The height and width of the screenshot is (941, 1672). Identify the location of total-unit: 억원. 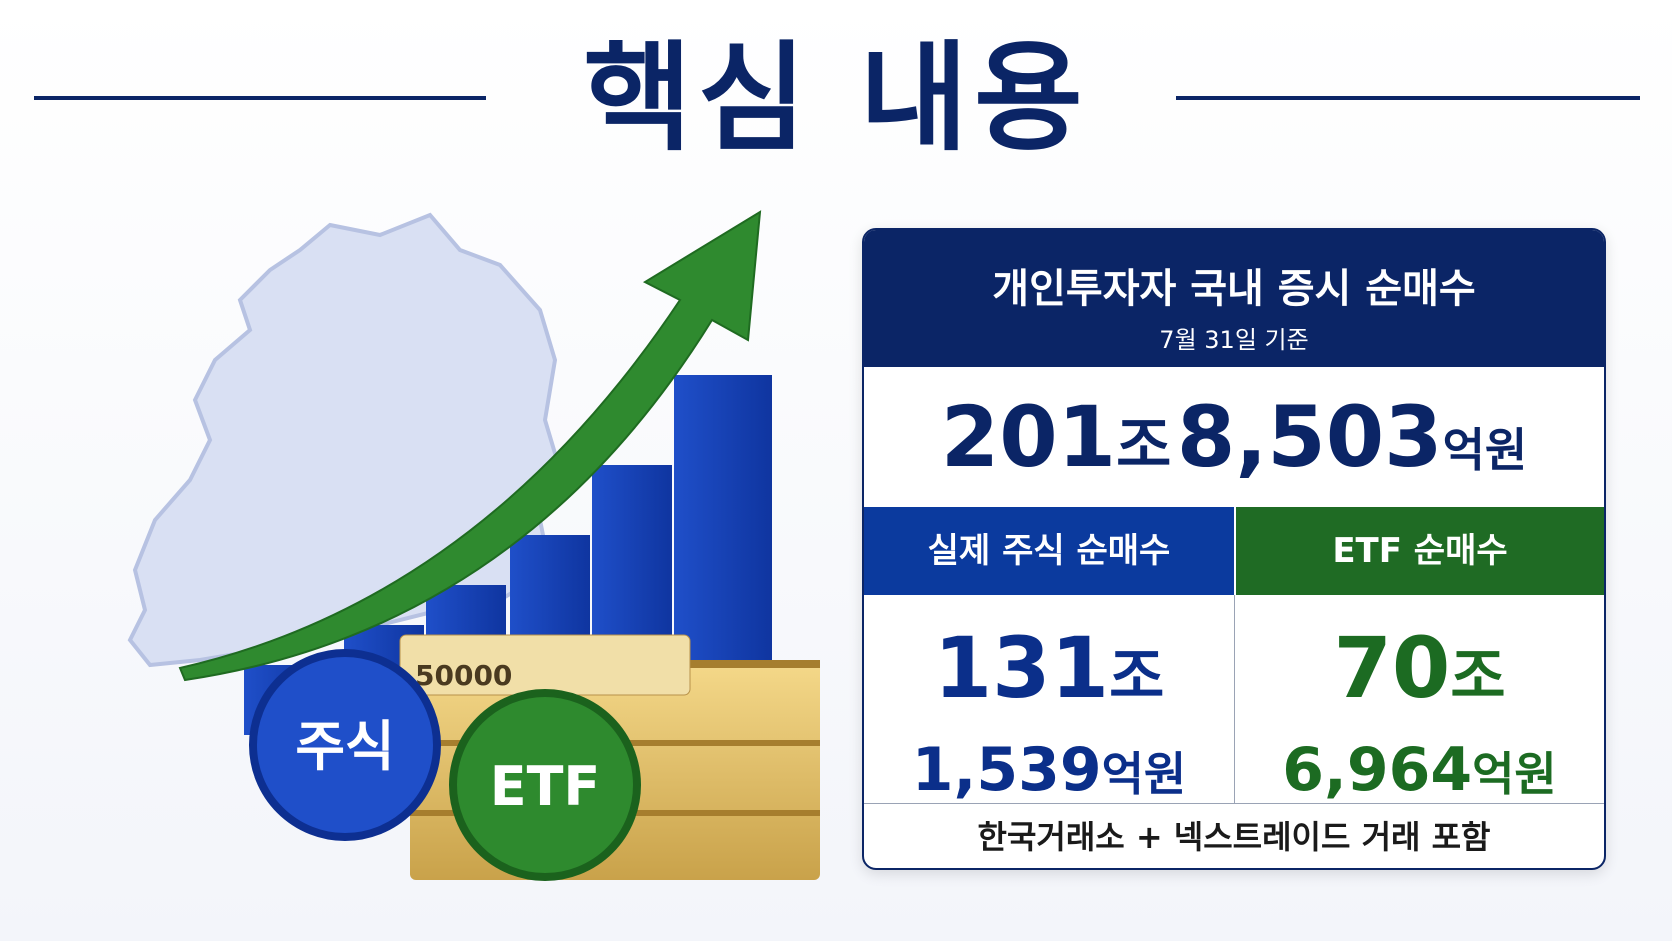
(1485, 450).